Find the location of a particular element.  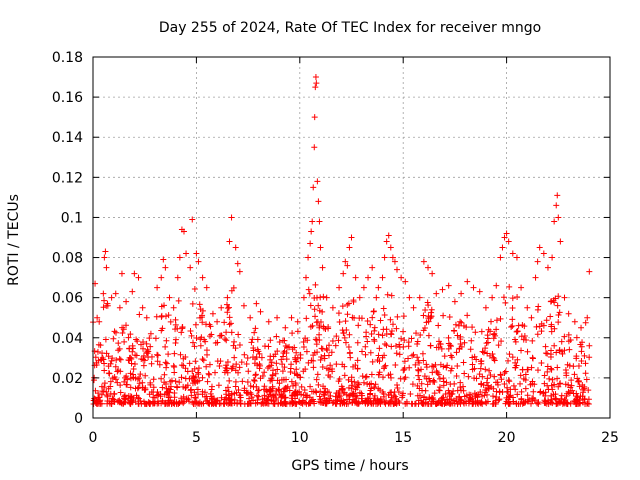

x-tick-label: 25 is located at coordinates (610, 438).